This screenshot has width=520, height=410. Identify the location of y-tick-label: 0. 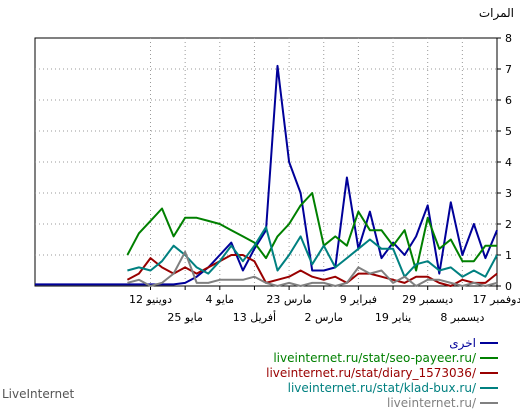
(508, 286).